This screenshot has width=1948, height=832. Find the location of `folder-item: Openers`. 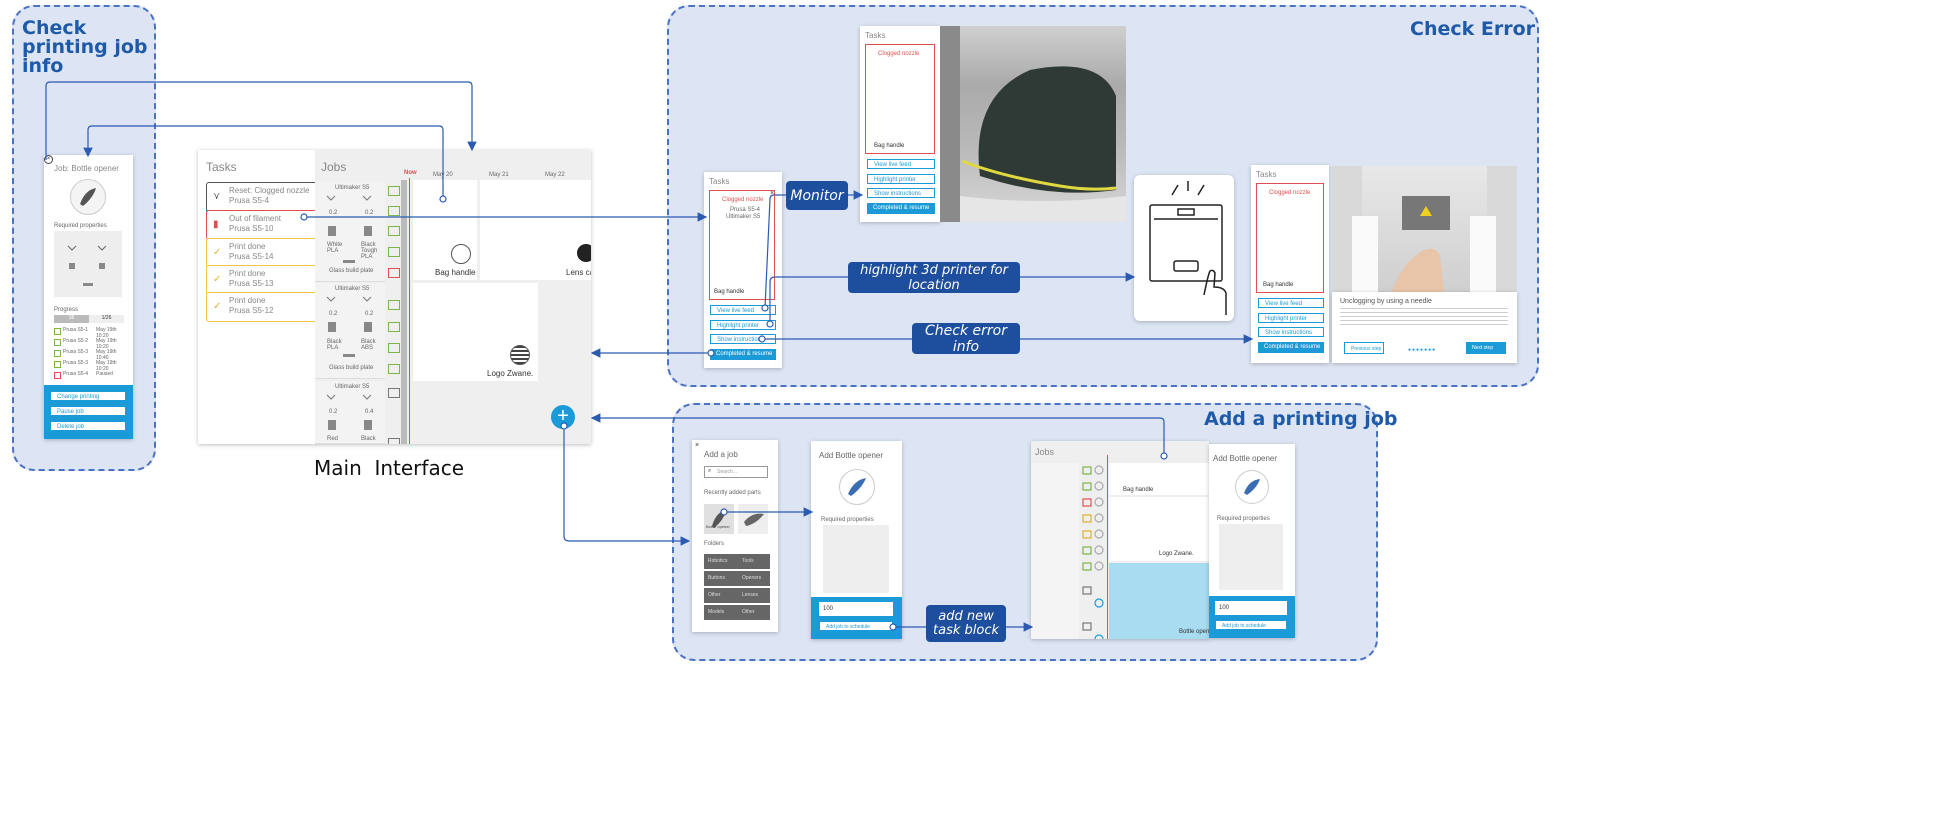

folder-item: Openers is located at coordinates (754, 578).